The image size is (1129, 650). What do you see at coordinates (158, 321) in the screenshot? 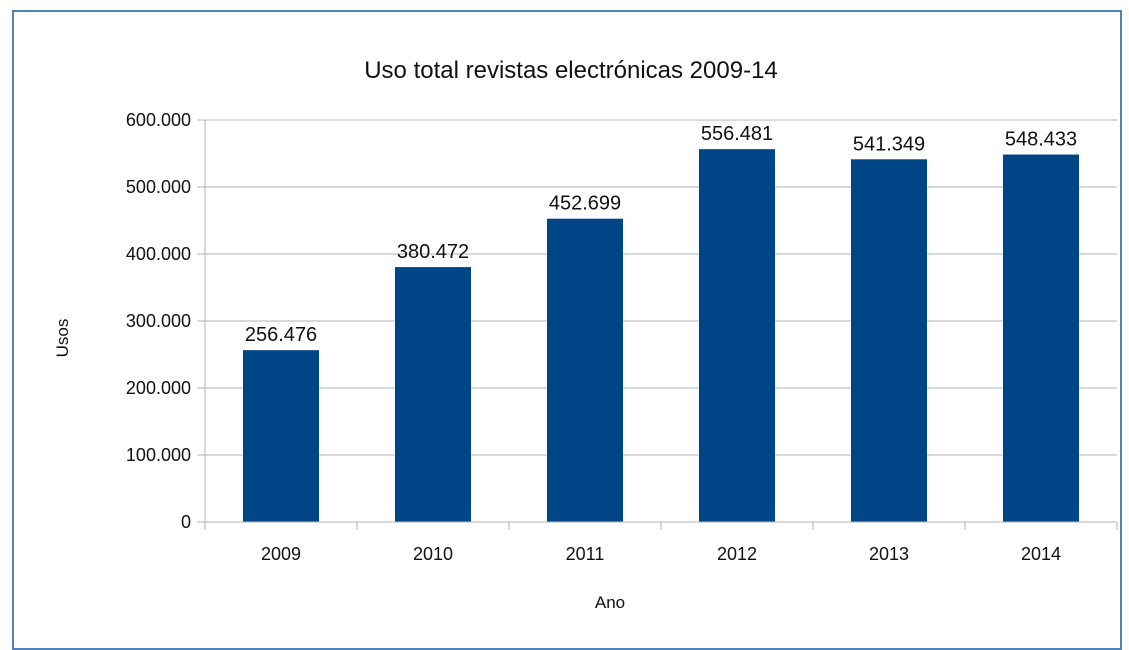
I see `y-tick-label: 300.000` at bounding box center [158, 321].